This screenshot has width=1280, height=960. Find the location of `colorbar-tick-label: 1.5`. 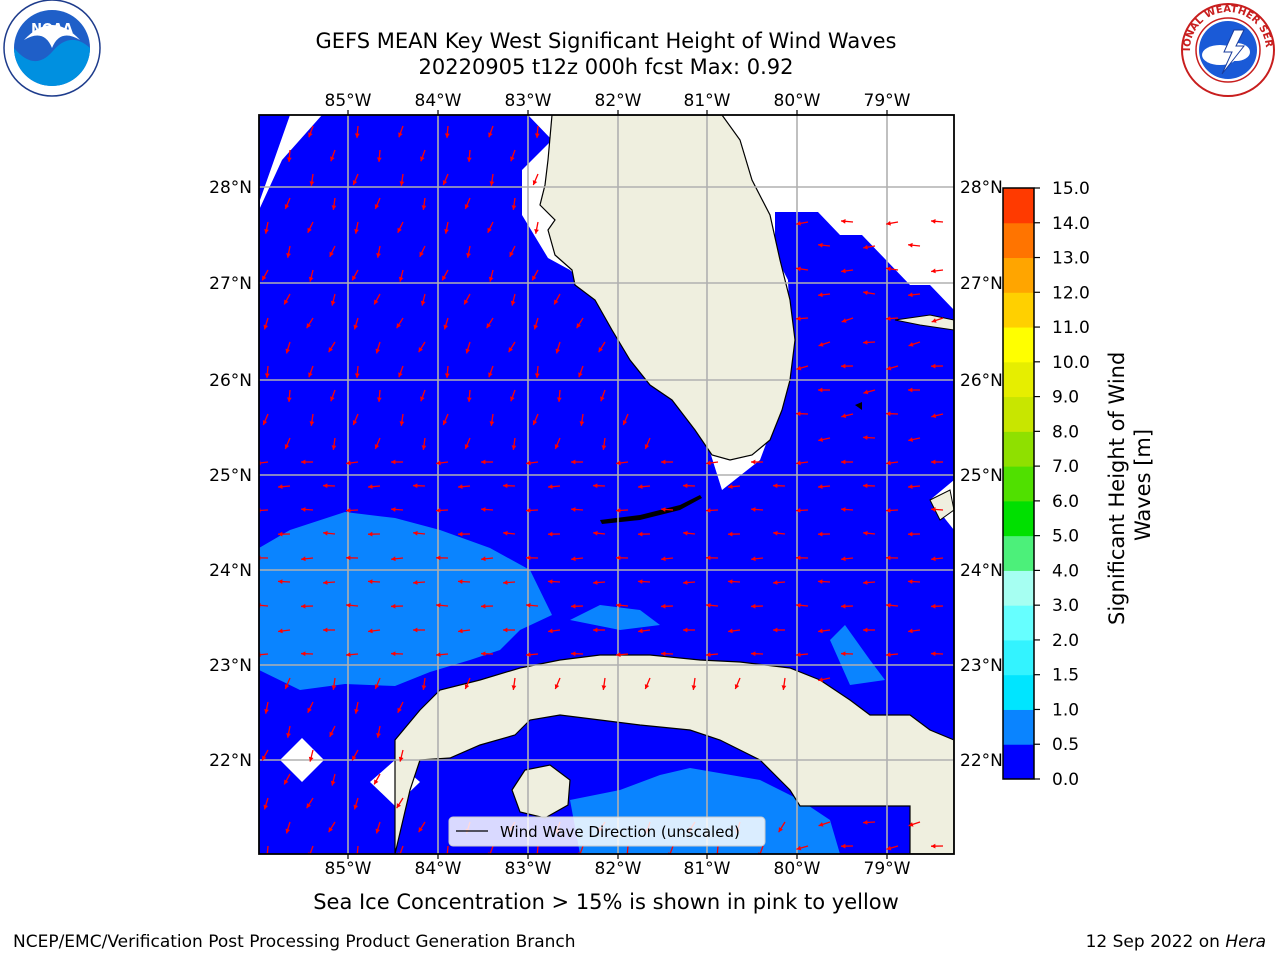

colorbar-tick-label: 1.5 is located at coordinates (1065, 676).